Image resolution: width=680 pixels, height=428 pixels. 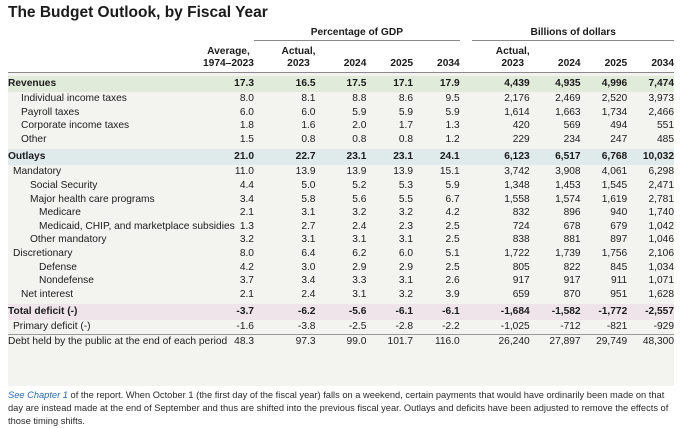 What do you see at coordinates (612, 341) in the screenshot?
I see `table-cell: 29,749` at bounding box center [612, 341].